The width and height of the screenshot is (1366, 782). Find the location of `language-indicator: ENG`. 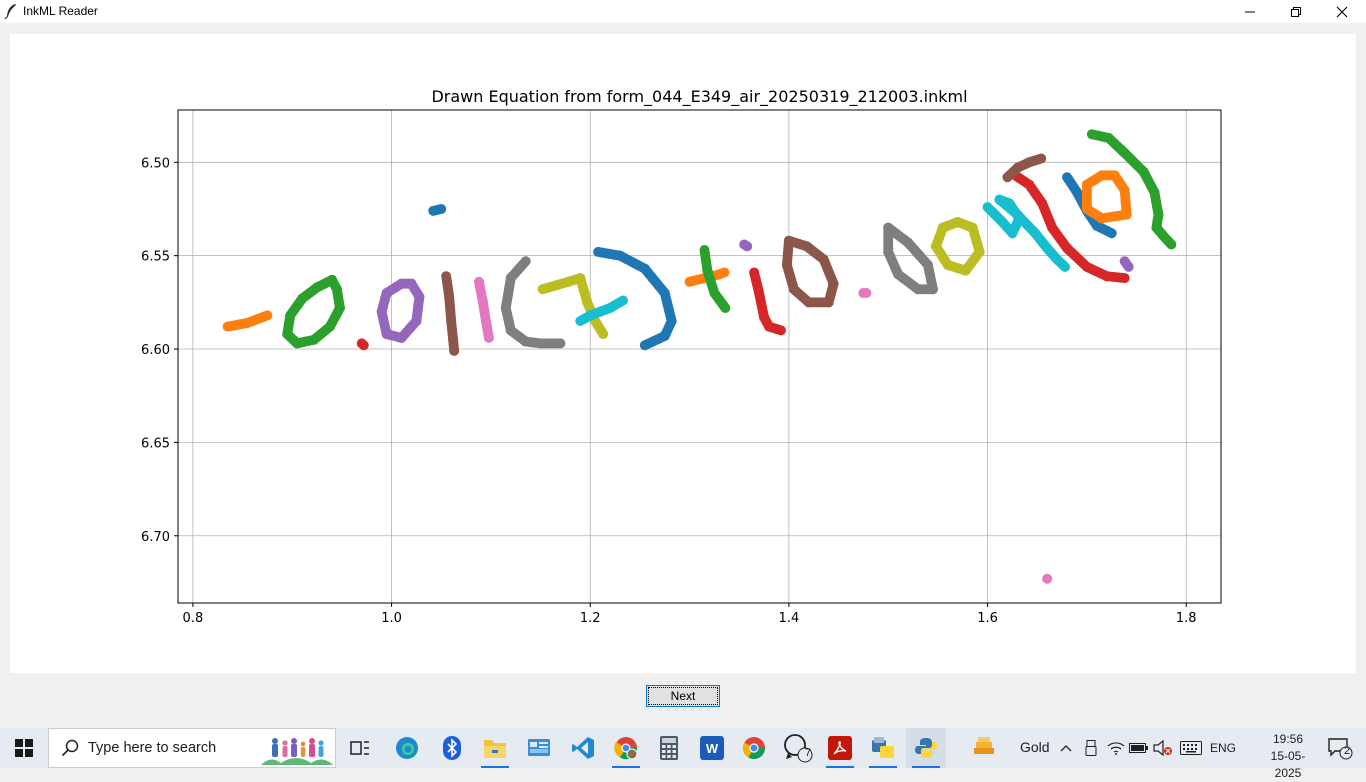

language-indicator: ENG is located at coordinates (1222, 748).